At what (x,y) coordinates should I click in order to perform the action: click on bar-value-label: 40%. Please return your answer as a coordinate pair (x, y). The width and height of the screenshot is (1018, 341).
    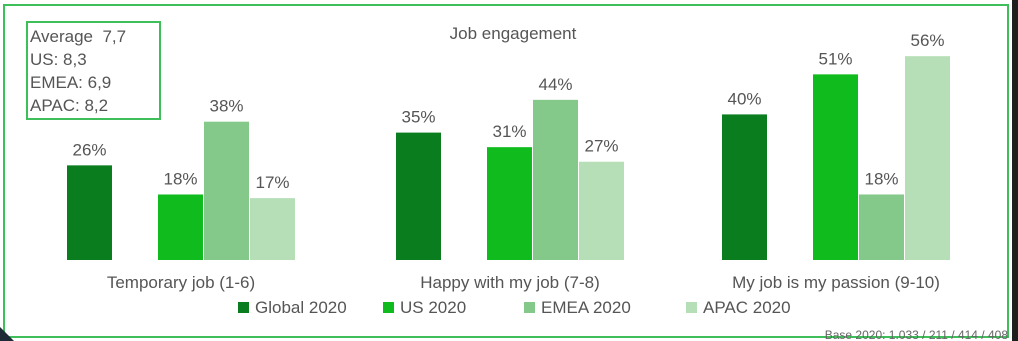
    Looking at the image, I should click on (744, 98).